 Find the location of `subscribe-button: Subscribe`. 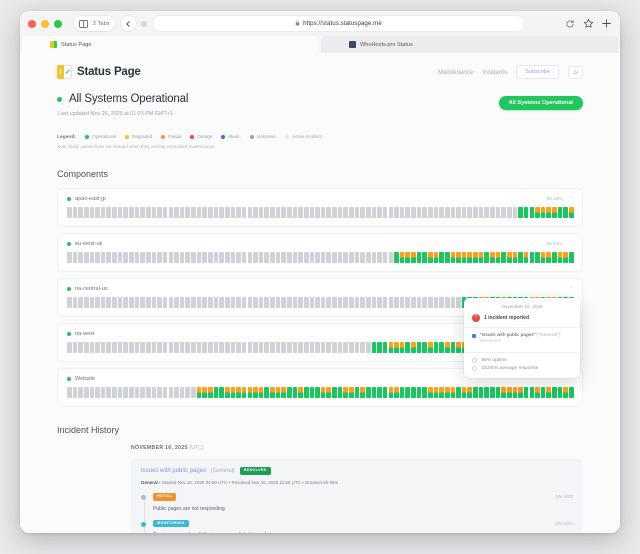

subscribe-button: Subscribe is located at coordinates (537, 72).